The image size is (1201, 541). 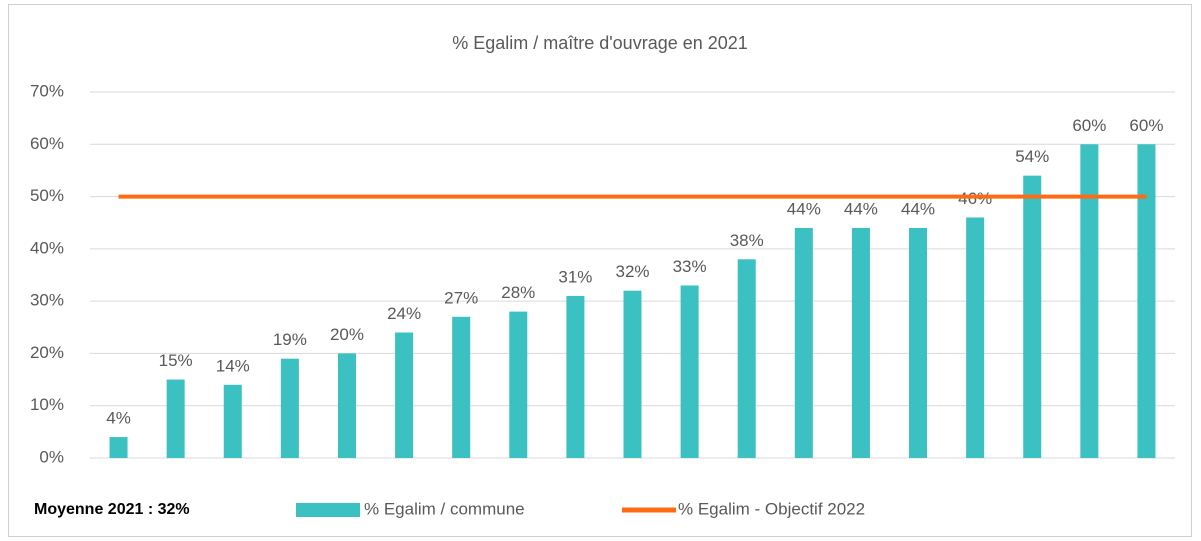 I want to click on y-tick-label: 50%, so click(x=47, y=195).